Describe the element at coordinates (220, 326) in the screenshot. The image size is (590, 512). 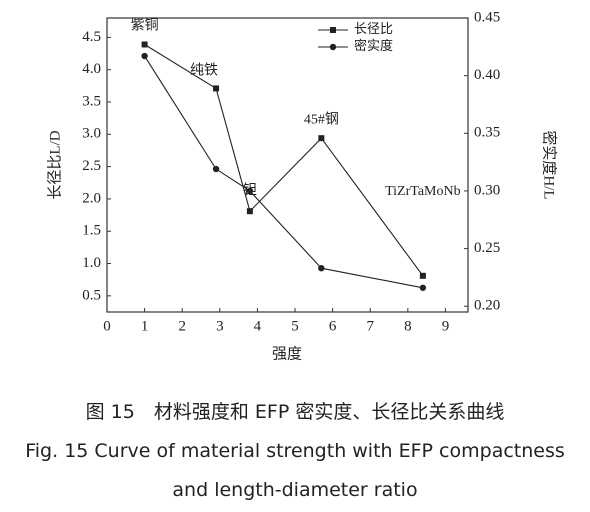
I see `x-tick-label: 3` at that location.